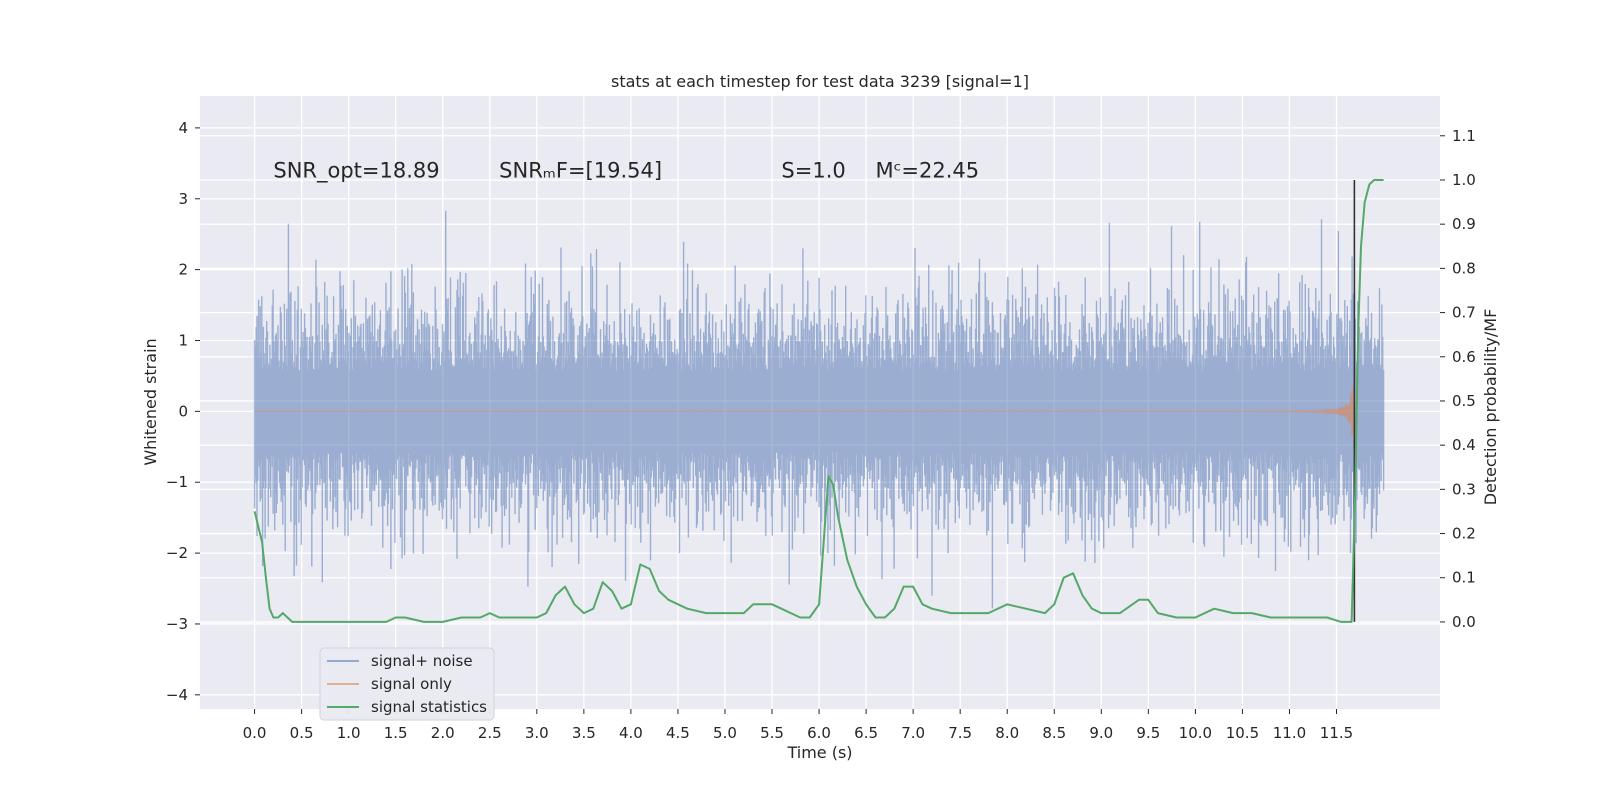 This screenshot has width=1600, height=800. I want to click on x-tick-label: 7.0, so click(913, 733).